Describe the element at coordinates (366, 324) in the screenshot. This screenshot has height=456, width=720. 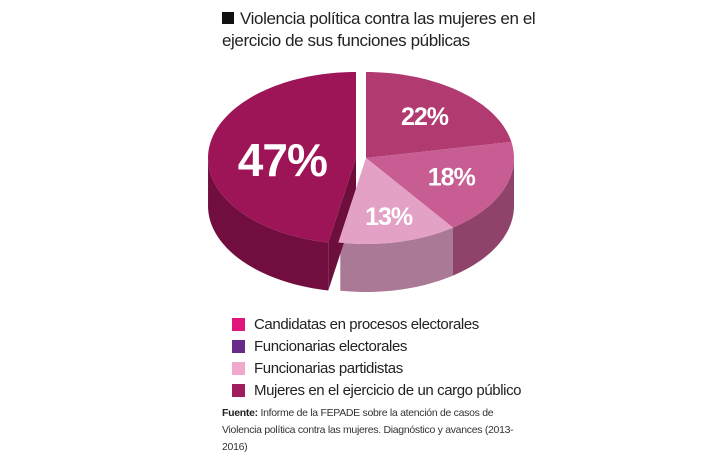
I see `legend-label: Candidatas en procesos electorales` at that location.